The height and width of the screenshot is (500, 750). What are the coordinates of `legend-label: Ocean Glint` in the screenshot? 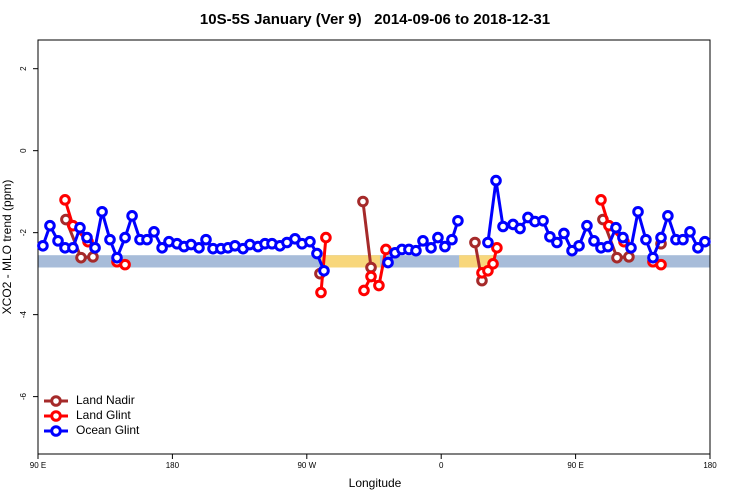 It's located at (108, 430).